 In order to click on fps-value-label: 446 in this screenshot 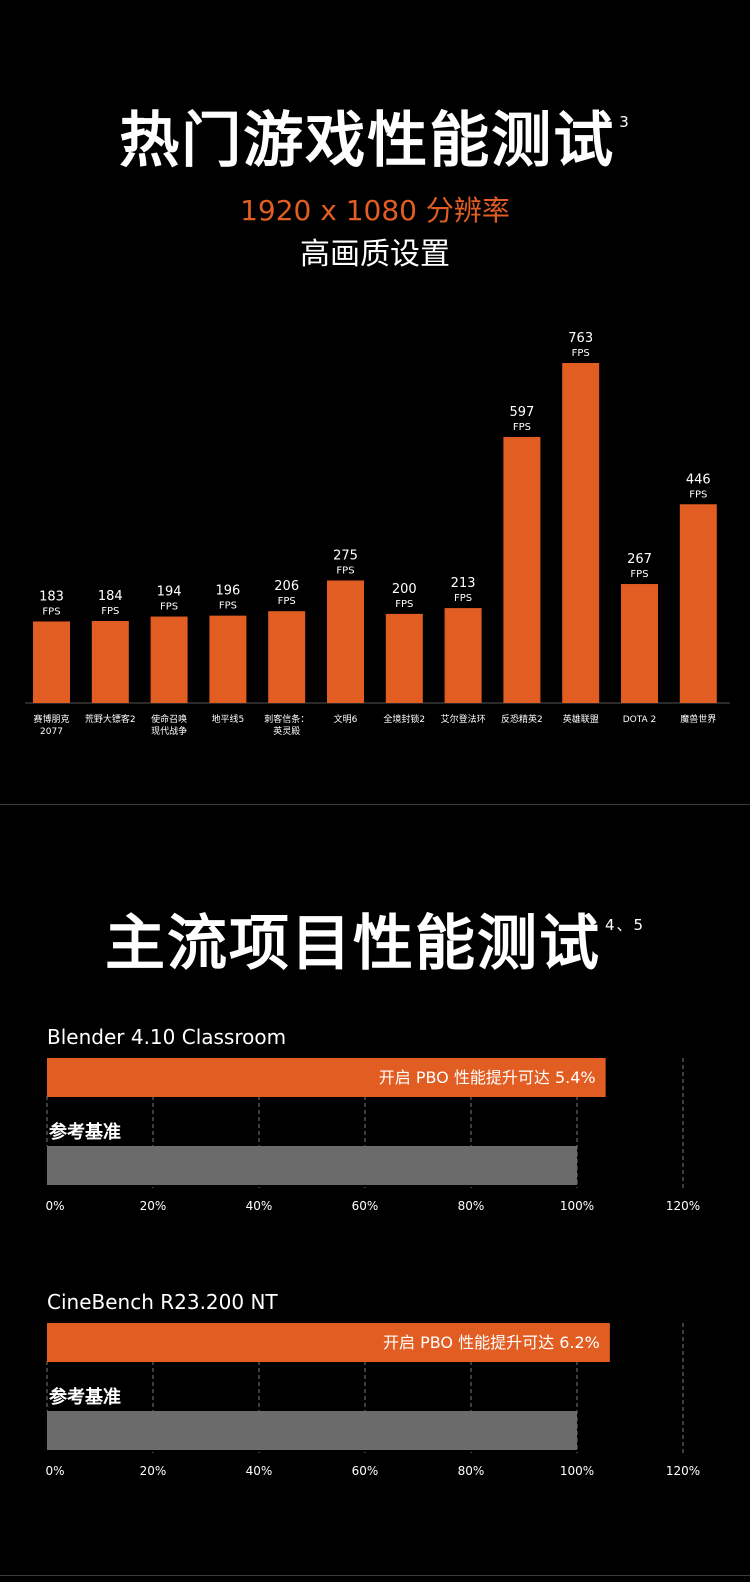, I will do `click(698, 479)`.